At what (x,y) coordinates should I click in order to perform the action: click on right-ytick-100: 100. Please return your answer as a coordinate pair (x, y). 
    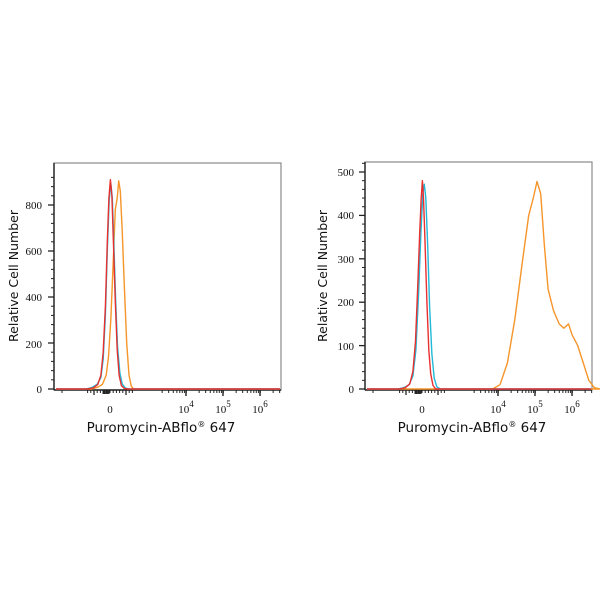
    Looking at the image, I should click on (346, 347).